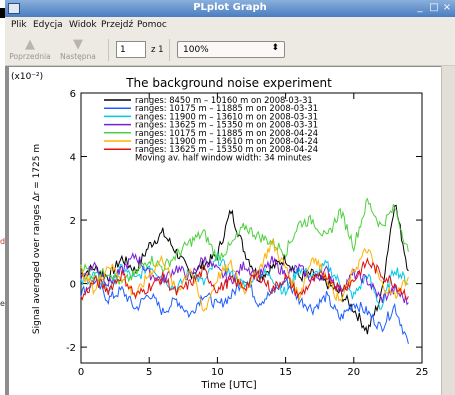  What do you see at coordinates (73, 94) in the screenshot?
I see `y-tick-label: 6` at bounding box center [73, 94].